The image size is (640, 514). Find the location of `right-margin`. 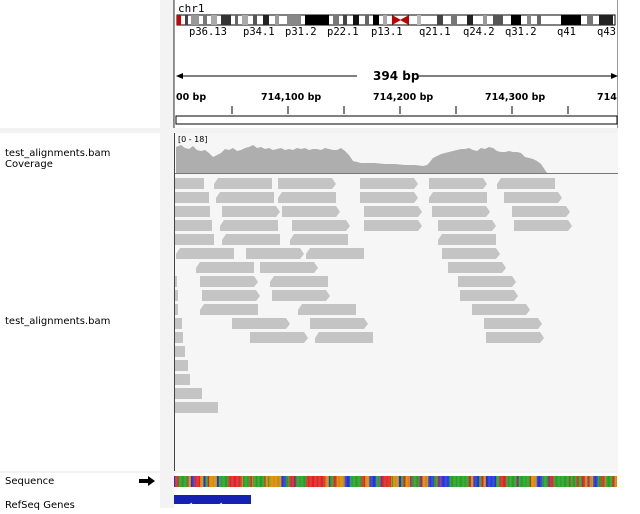

right-margin is located at coordinates (629, 254).